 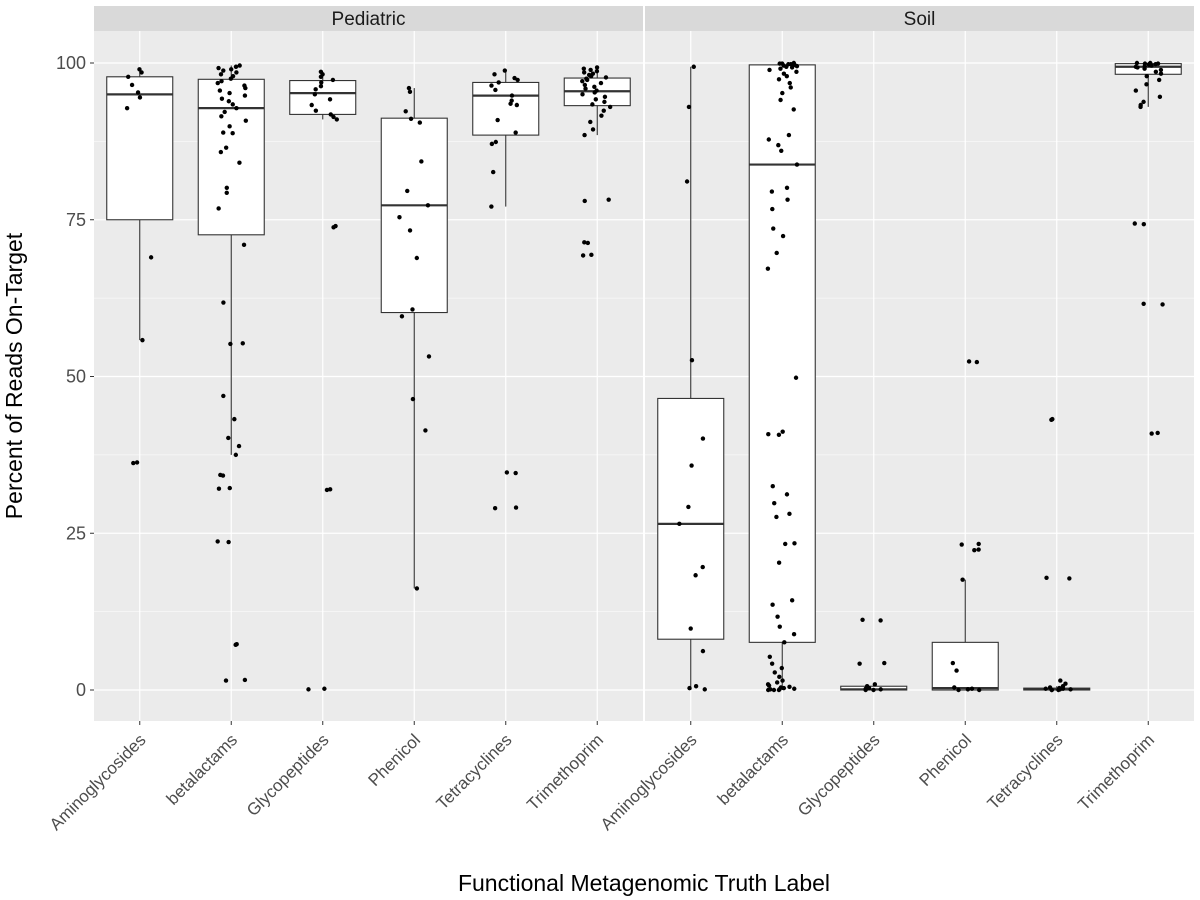 I want to click on x-tick-label: Aminoglycosides, so click(x=98, y=782).